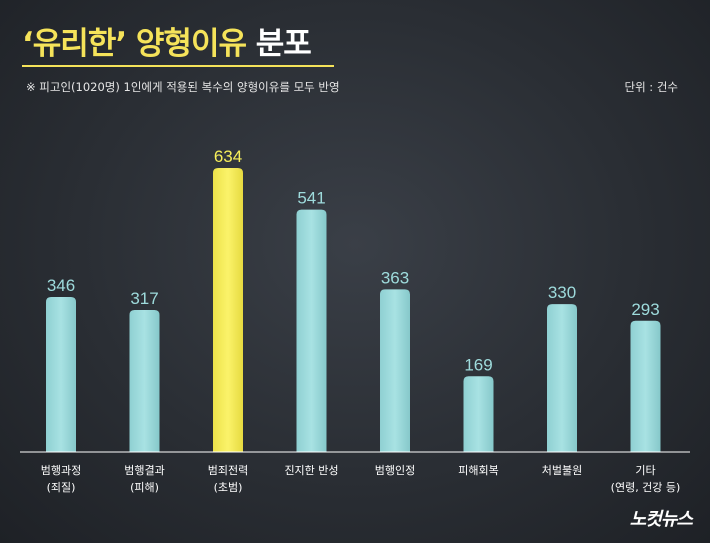  Describe the element at coordinates (144, 487) in the screenshot. I see `category-label-1-1: (피해)` at that location.